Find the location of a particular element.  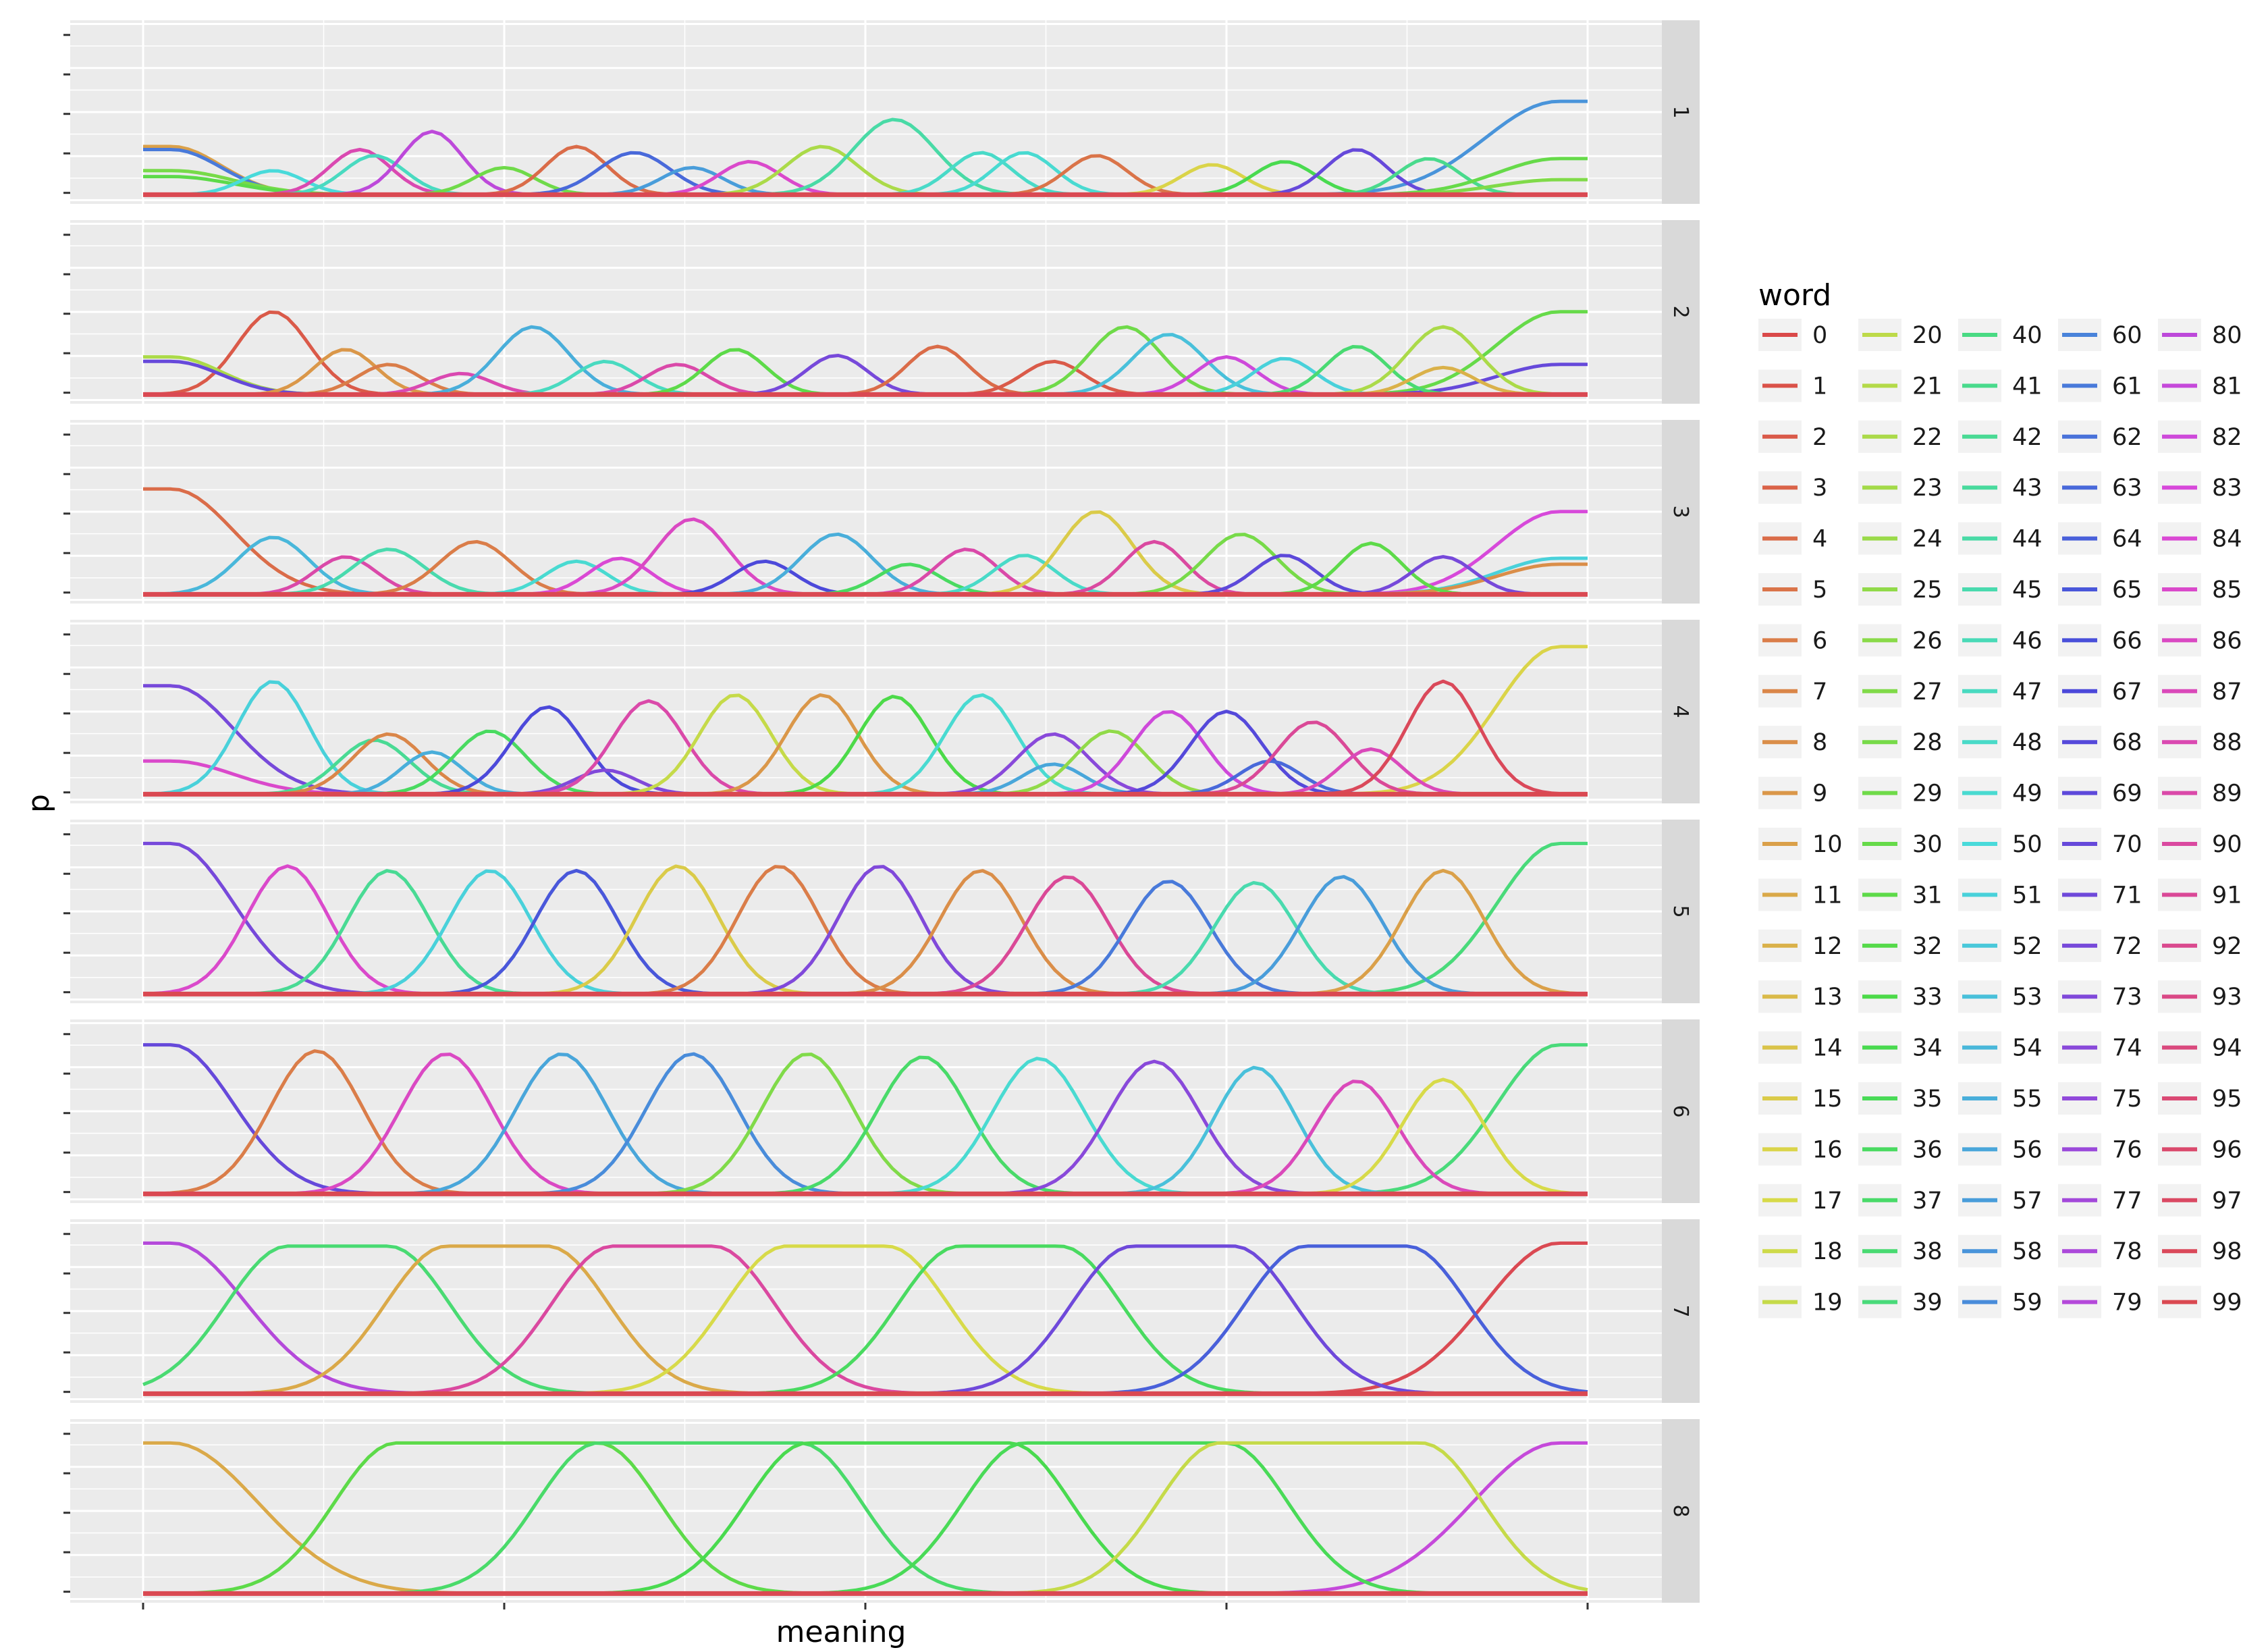

legend-label: 19 is located at coordinates (1827, 1302).